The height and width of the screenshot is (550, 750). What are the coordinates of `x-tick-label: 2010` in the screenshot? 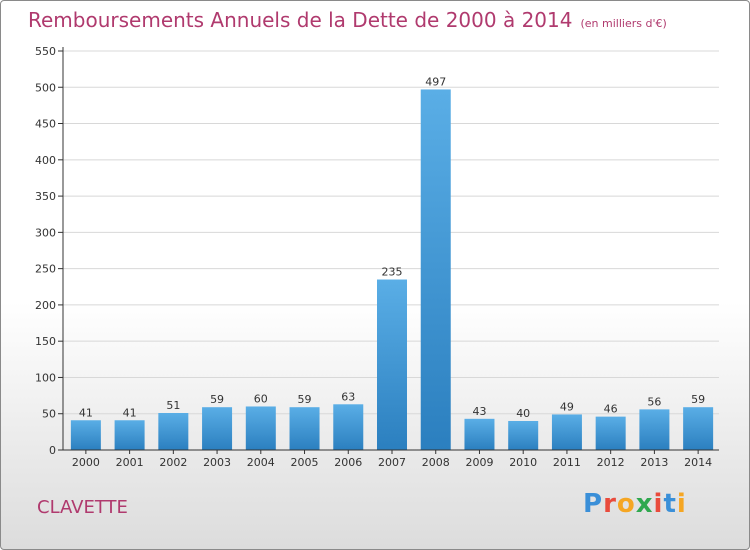 It's located at (523, 462).